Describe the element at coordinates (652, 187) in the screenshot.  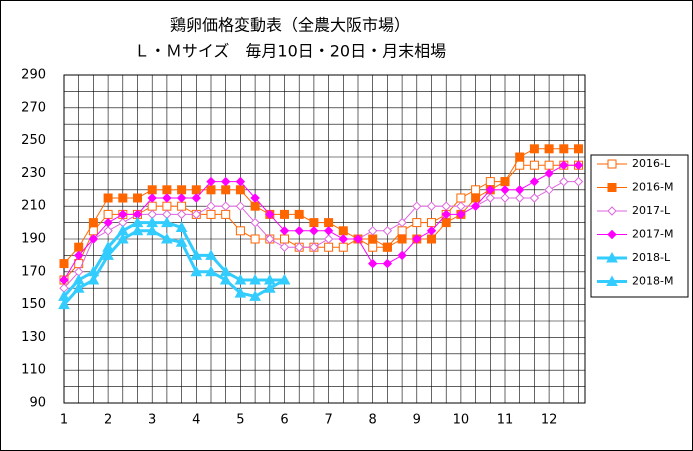
I see `legend-label: 2016-M` at that location.